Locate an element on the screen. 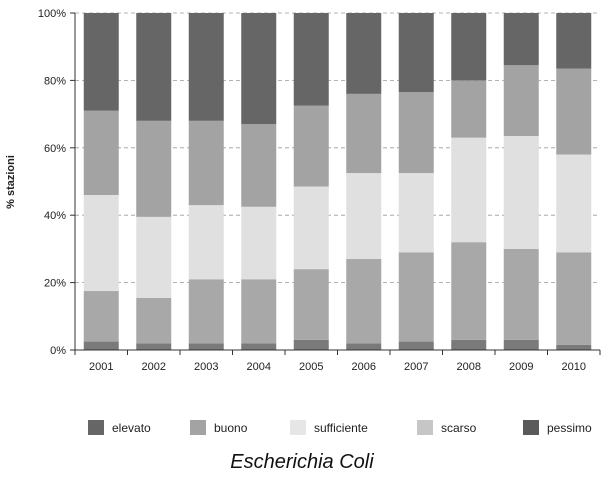 The height and width of the screenshot is (477, 605). x-tick-label: 2009 is located at coordinates (521, 367).